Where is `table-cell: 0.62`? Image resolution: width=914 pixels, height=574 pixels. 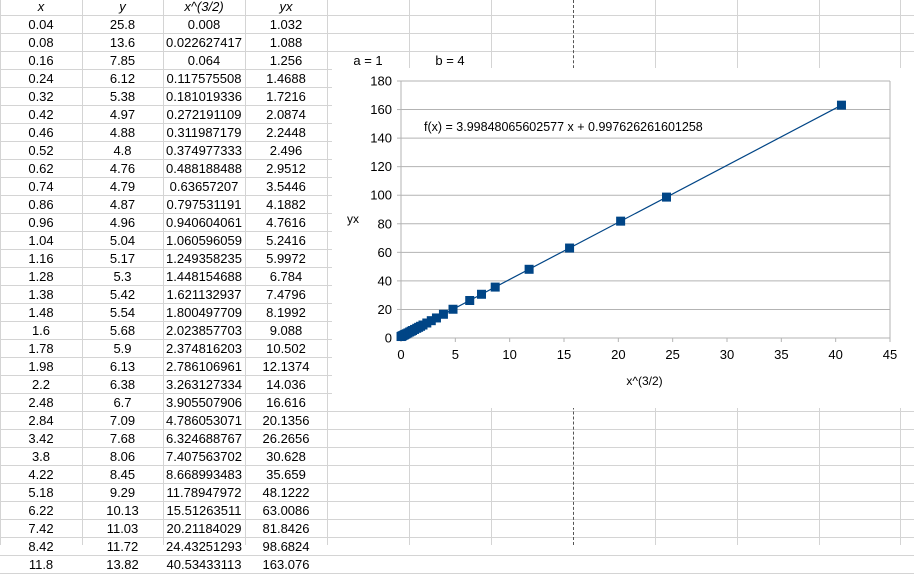 table-cell: 0.62 is located at coordinates (41, 168).